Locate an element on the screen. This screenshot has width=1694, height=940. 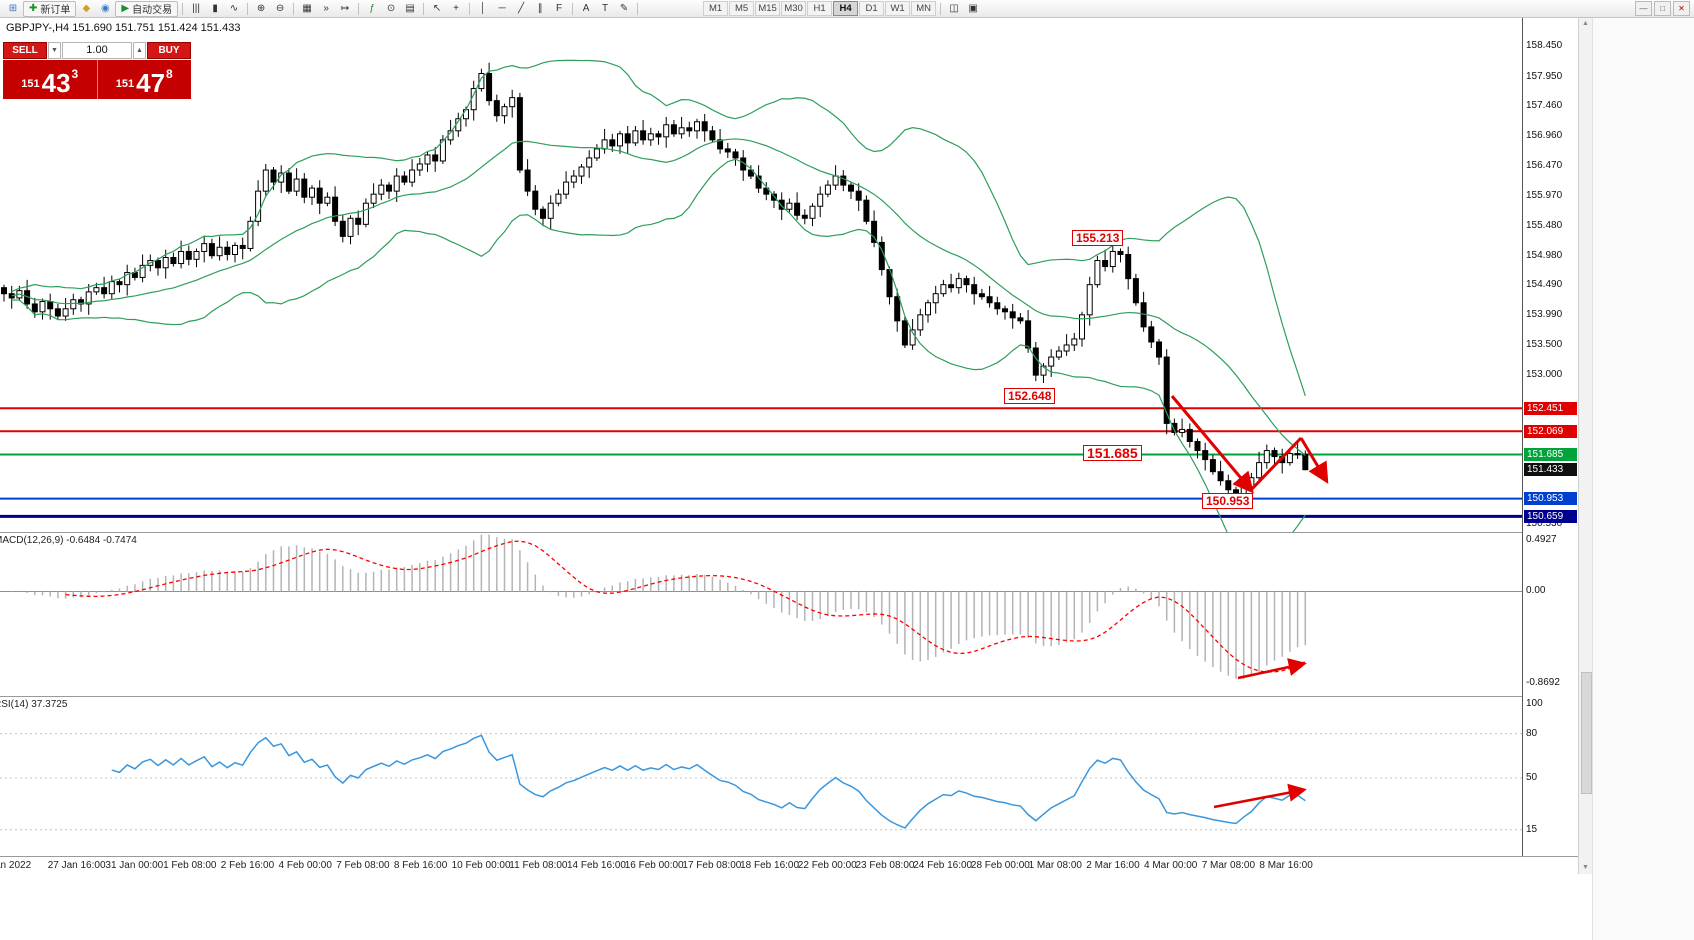
chart-window-icon: ⊞ is located at coordinates (13, 8).